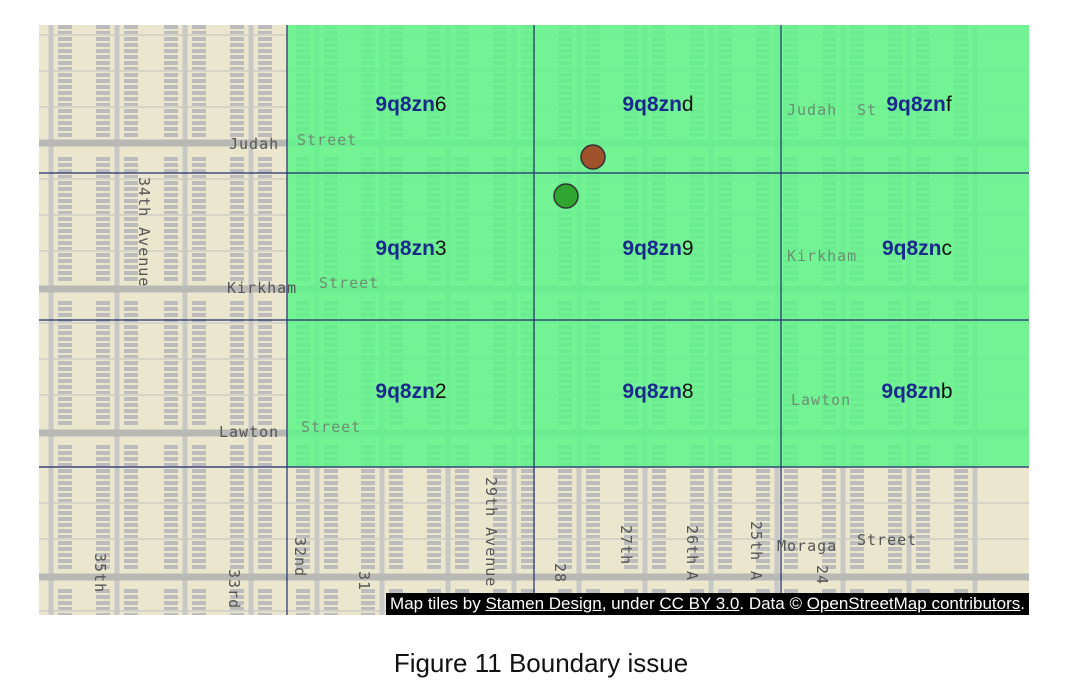  Describe the element at coordinates (593, 157) in the screenshot. I see `point-marker-brown` at that location.